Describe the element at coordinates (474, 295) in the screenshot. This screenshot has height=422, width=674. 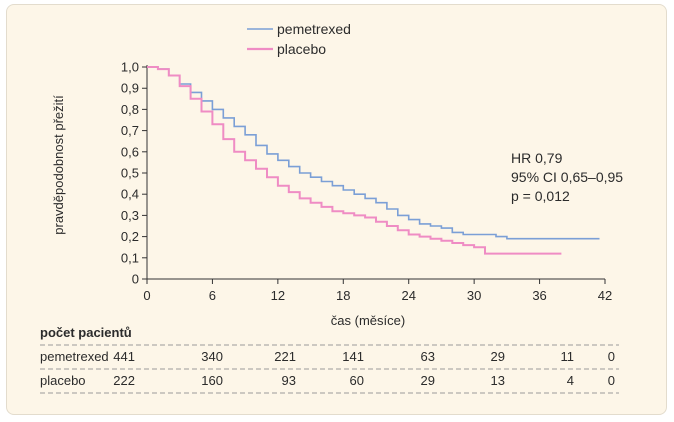
I see `x-tick-label: 30` at that location.